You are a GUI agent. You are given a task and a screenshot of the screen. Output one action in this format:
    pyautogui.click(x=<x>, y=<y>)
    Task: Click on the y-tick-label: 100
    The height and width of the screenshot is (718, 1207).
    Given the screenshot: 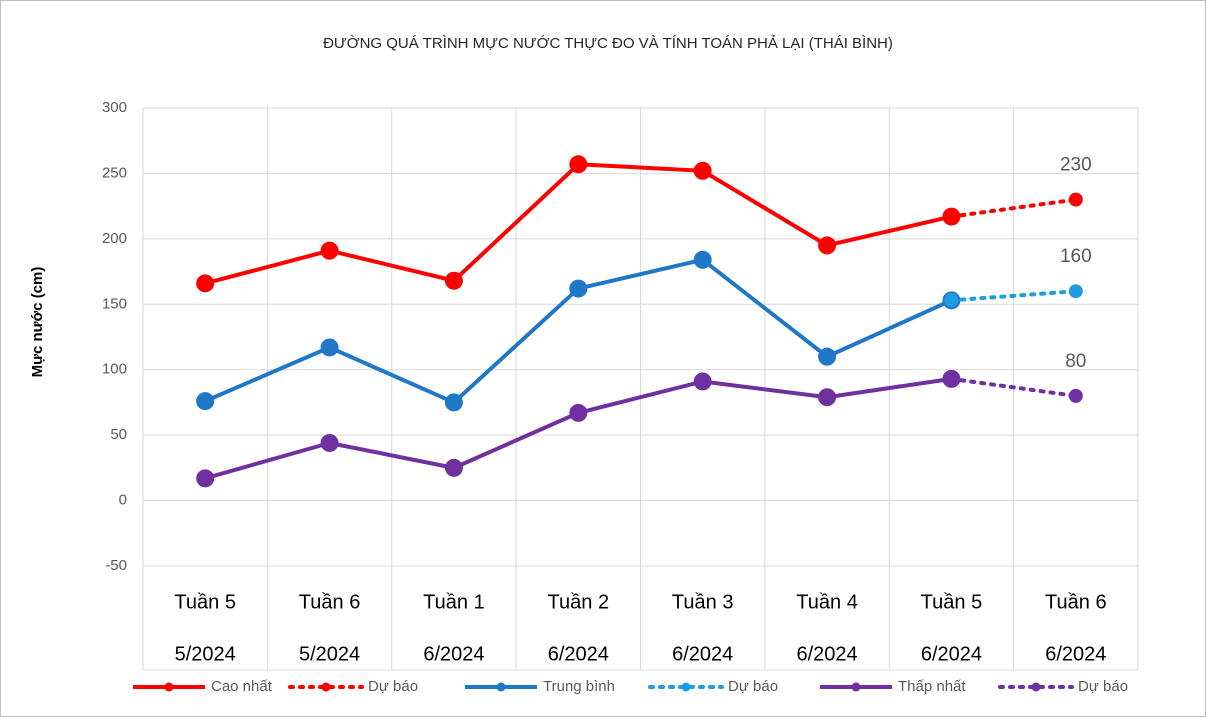 What is the action you would take?
    pyautogui.click(x=114, y=369)
    